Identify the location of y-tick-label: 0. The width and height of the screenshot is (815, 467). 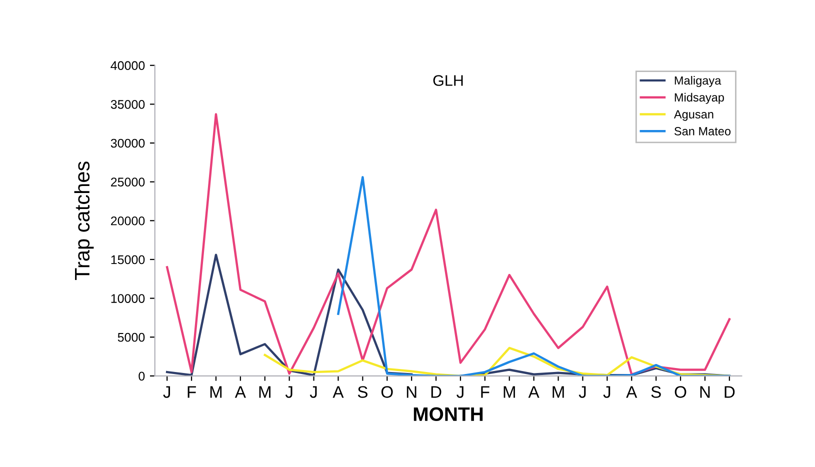
(141, 376).